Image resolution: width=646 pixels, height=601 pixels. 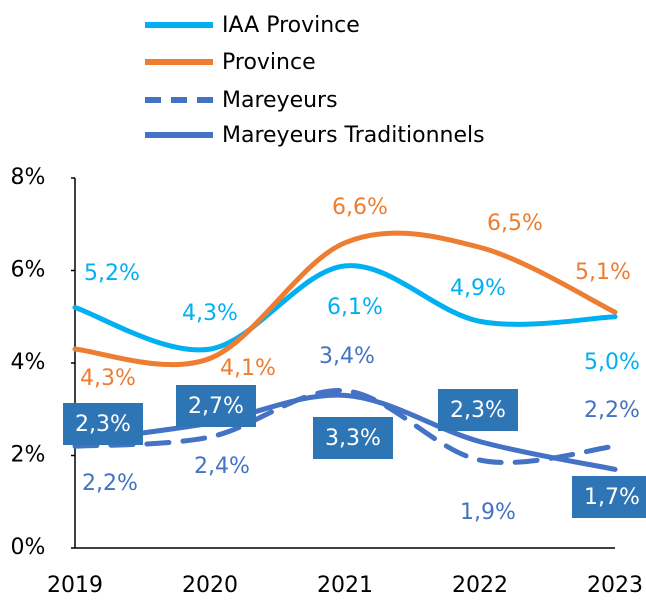 I want to click on x-tick-label: 2019, so click(x=75, y=585).